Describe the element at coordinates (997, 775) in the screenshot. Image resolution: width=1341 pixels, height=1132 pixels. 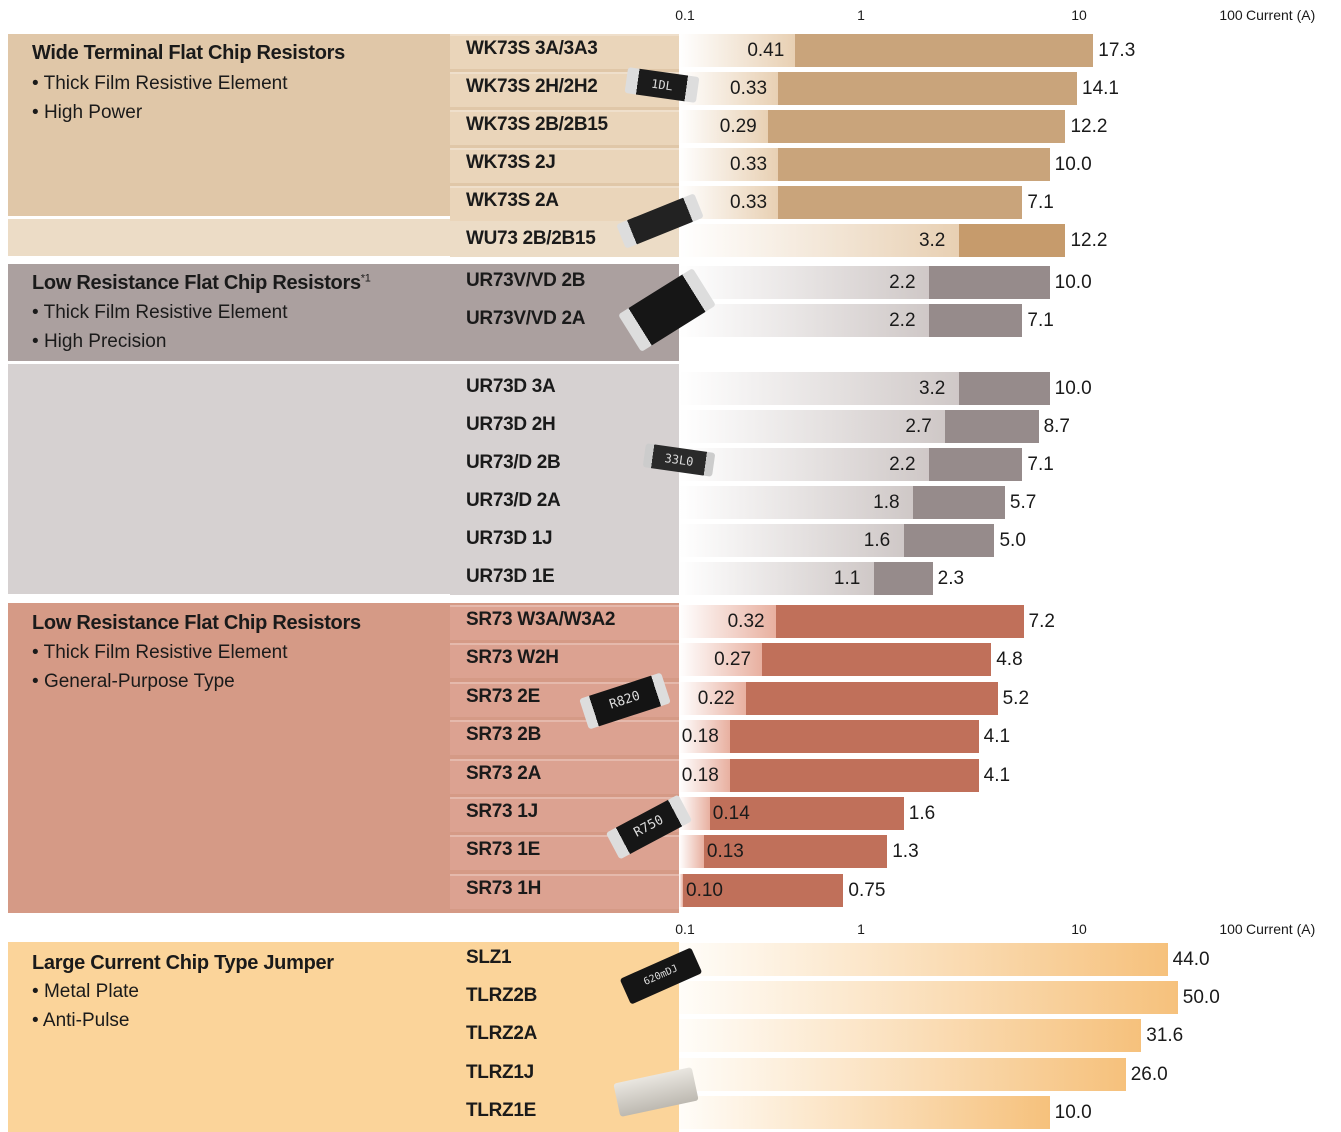
I see `max-current-label: 4.1` at that location.